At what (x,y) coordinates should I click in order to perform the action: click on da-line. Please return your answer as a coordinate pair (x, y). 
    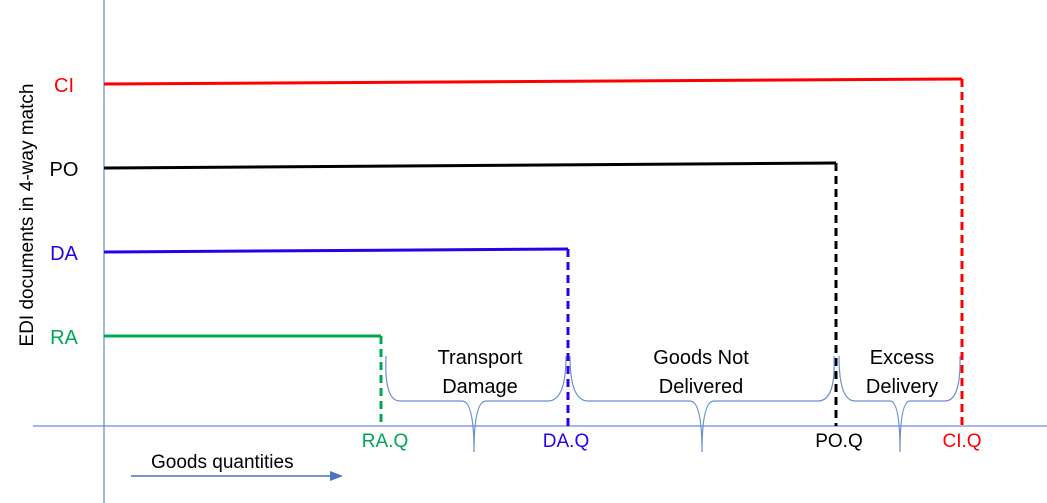
    Looking at the image, I should click on (336, 250).